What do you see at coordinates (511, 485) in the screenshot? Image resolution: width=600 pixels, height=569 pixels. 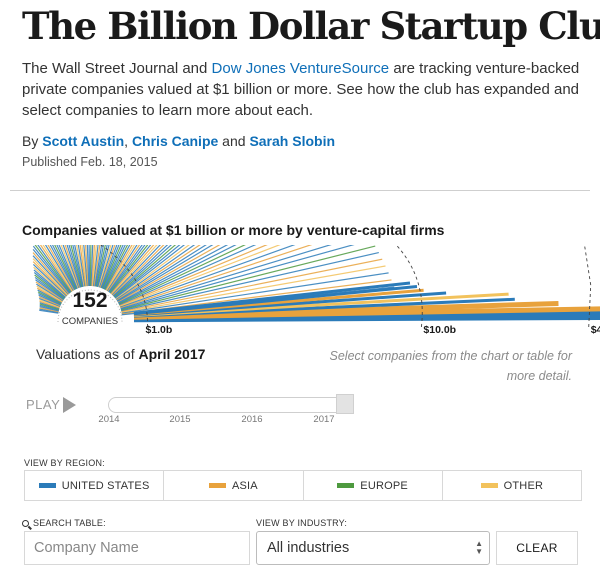 I see `region-button-other: OTHER` at bounding box center [511, 485].